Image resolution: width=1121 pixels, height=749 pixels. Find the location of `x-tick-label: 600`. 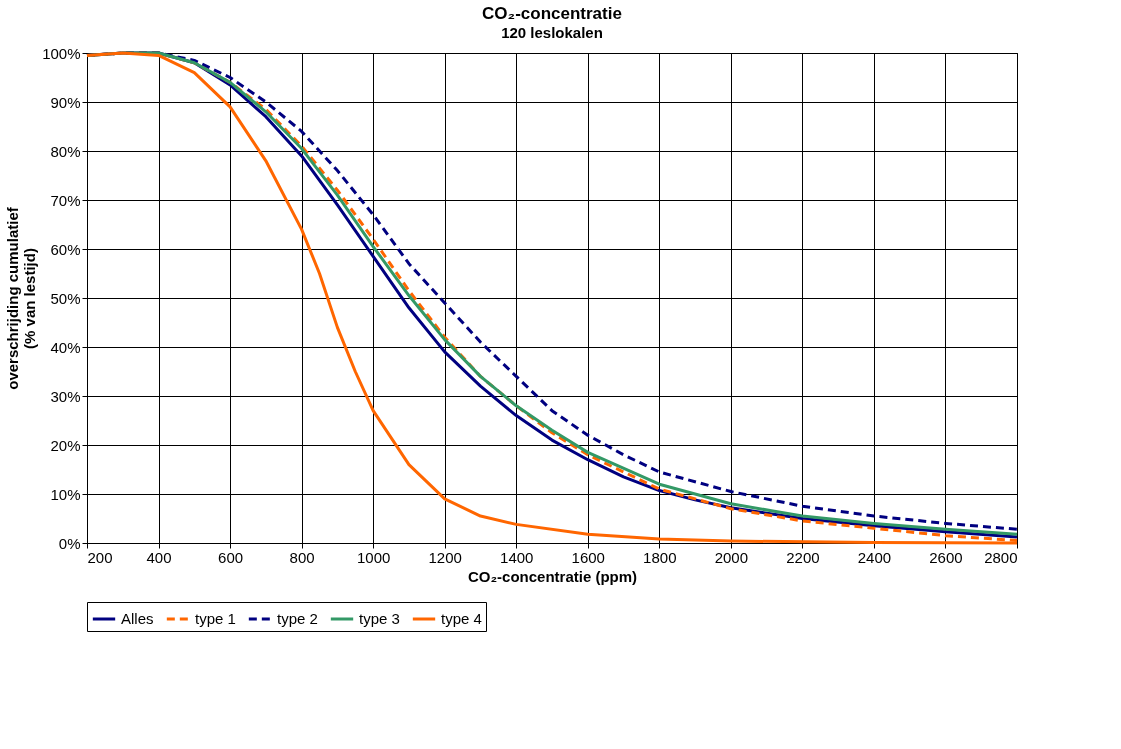

x-tick-label: 600 is located at coordinates (231, 557).